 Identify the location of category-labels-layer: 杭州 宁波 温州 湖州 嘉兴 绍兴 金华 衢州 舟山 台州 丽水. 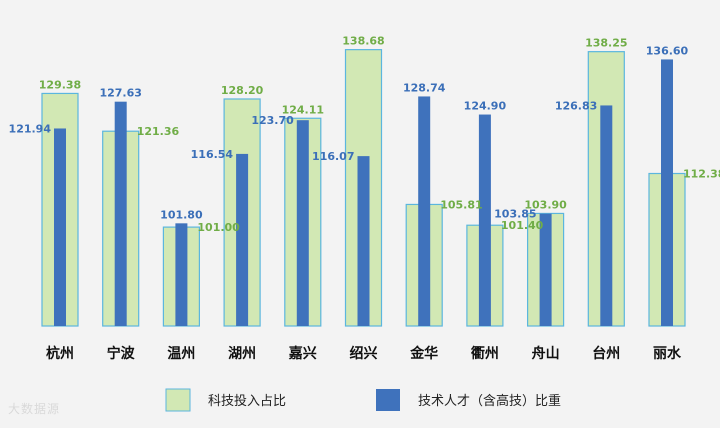
(364, 353).